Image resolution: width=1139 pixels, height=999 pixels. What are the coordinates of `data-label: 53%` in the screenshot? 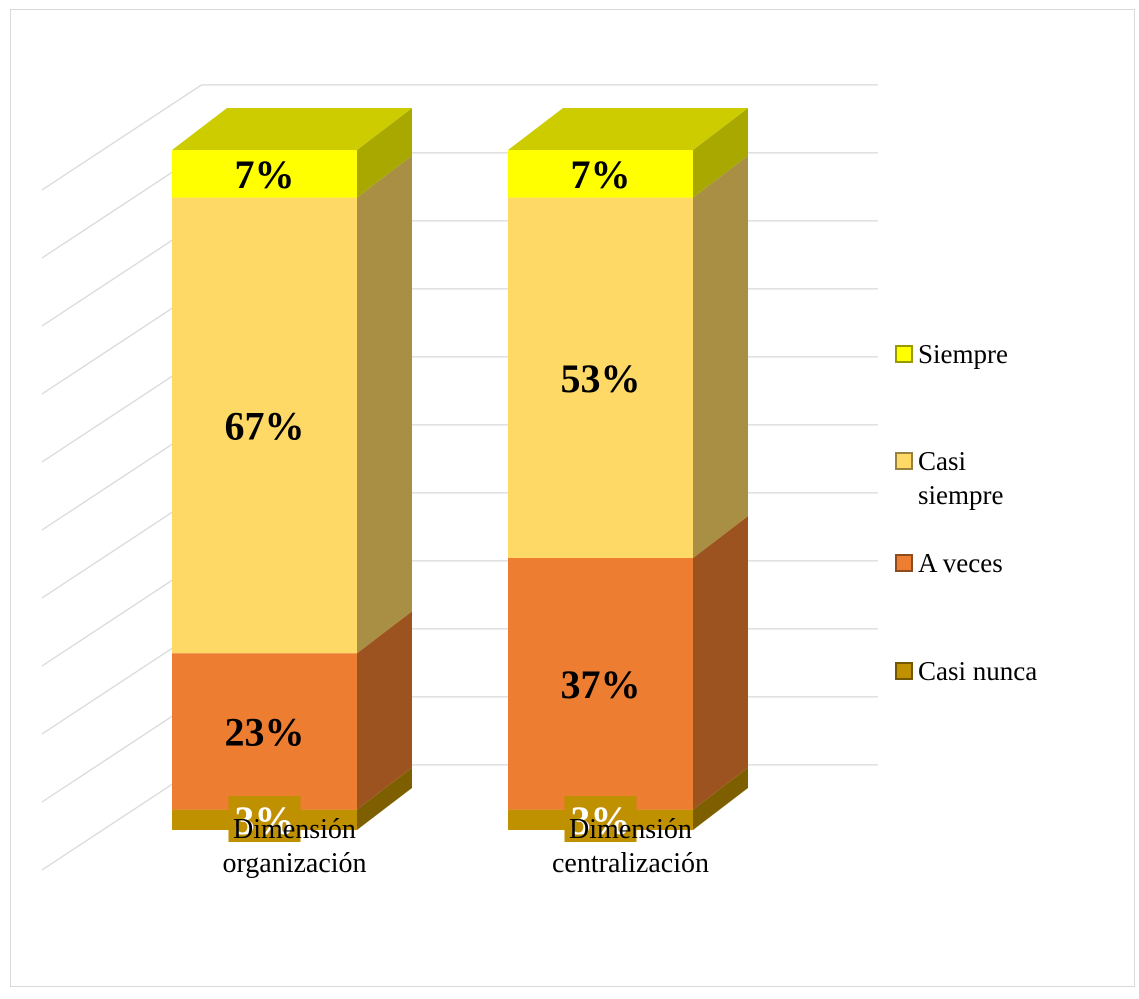 It's located at (601, 378).